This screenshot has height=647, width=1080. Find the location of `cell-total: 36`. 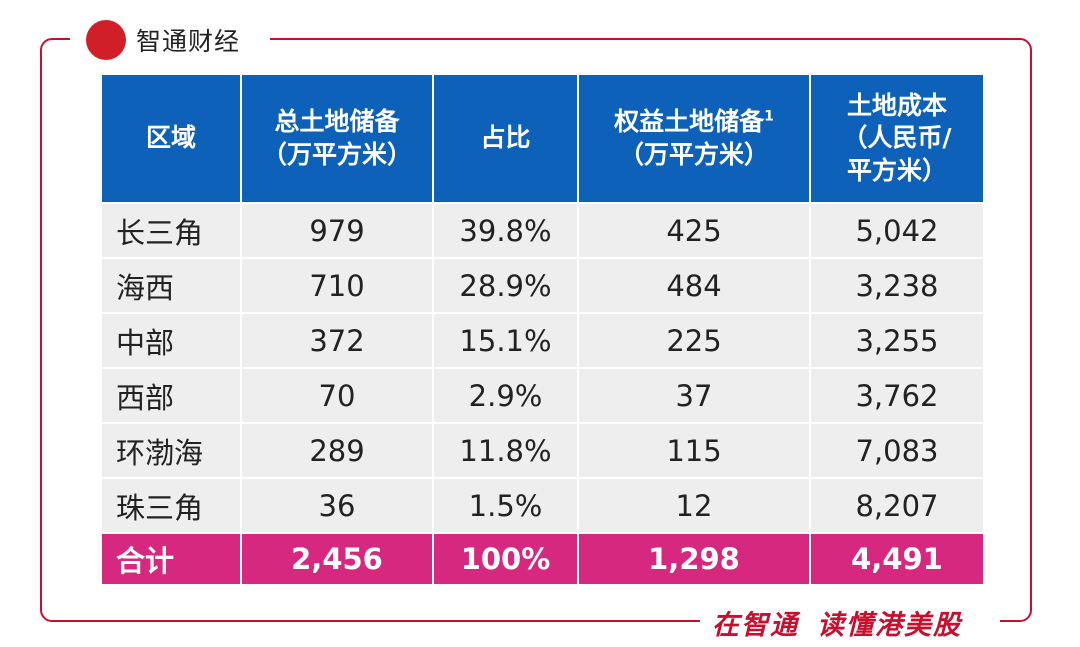

cell-total: 36 is located at coordinates (337, 505).